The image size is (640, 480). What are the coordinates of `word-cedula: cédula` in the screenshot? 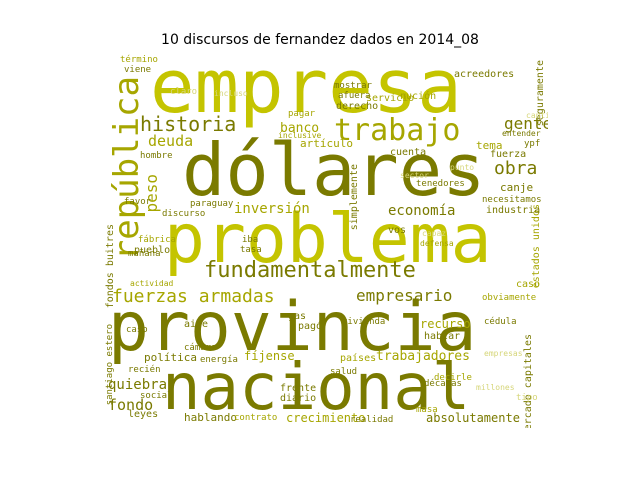 It's located at (500, 322).